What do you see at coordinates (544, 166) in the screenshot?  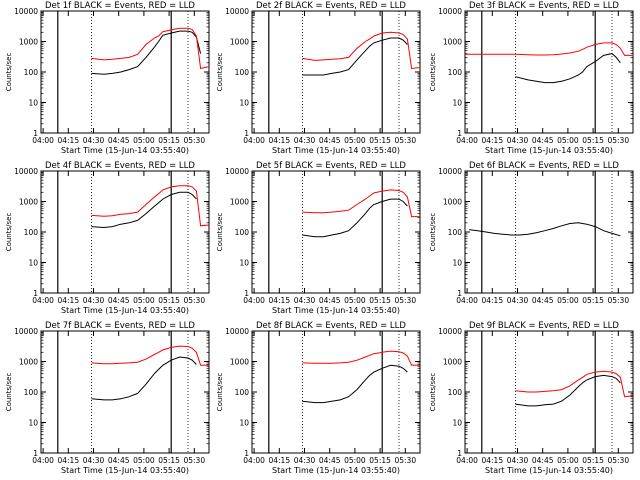 I see `chart-title: Det 6f BLACK = Events, RED = LLD` at bounding box center [544, 166].